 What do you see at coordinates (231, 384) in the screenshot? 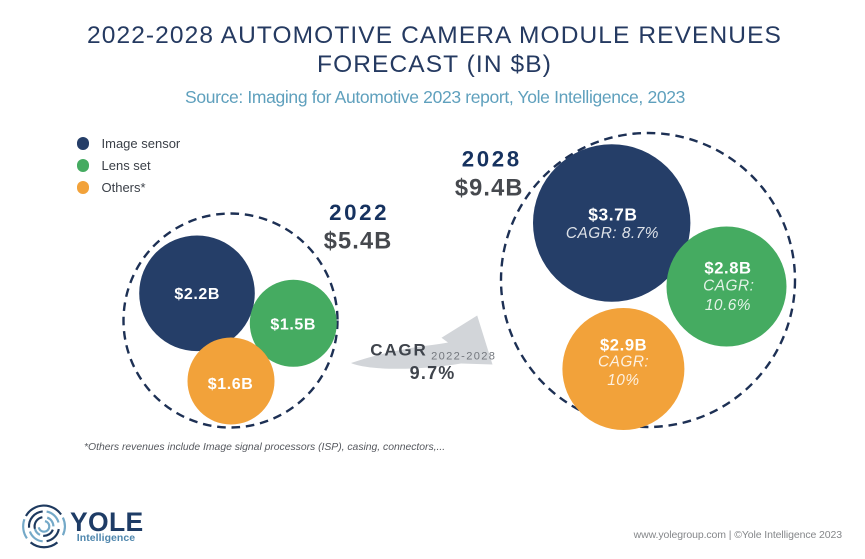
I see `svg-text: $1.6B` at bounding box center [231, 384].